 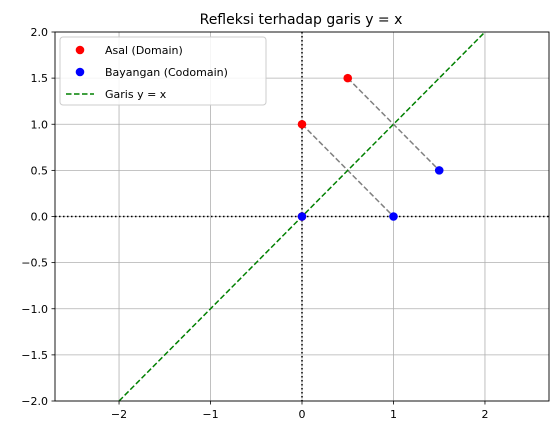 I want to click on legend-label: Bayangan (Codomain), so click(x=166, y=72).